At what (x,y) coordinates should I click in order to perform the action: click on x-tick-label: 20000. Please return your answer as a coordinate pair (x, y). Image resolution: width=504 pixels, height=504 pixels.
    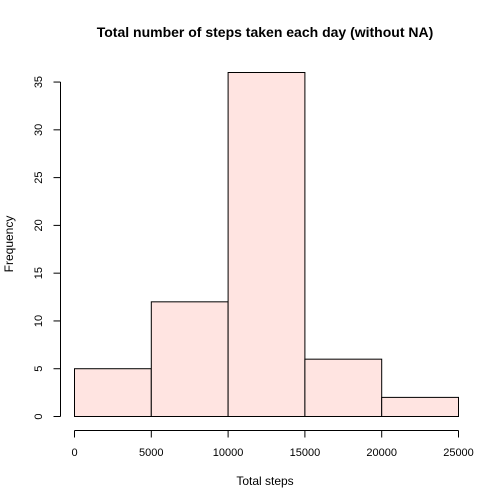
    Looking at the image, I should click on (381, 453).